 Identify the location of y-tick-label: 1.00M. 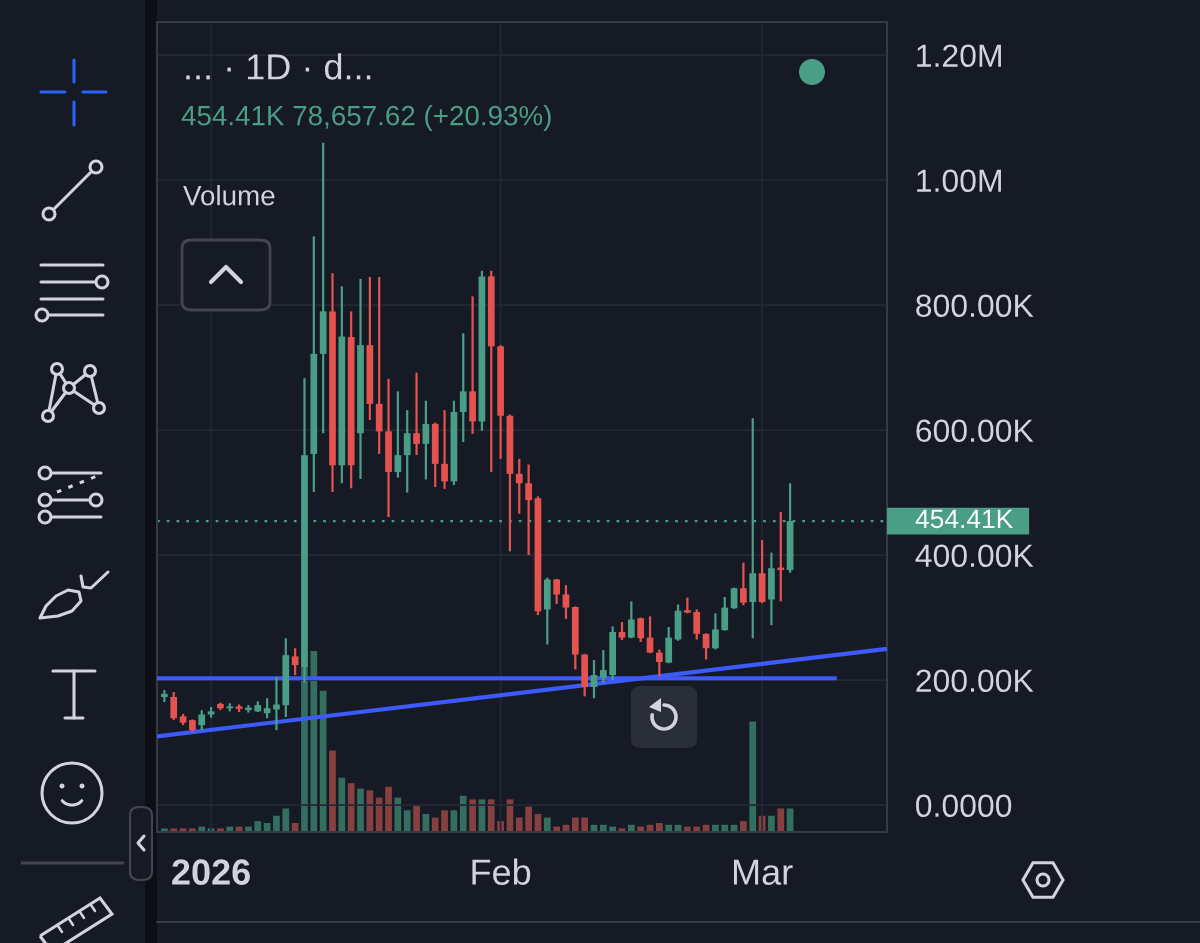
(959, 181).